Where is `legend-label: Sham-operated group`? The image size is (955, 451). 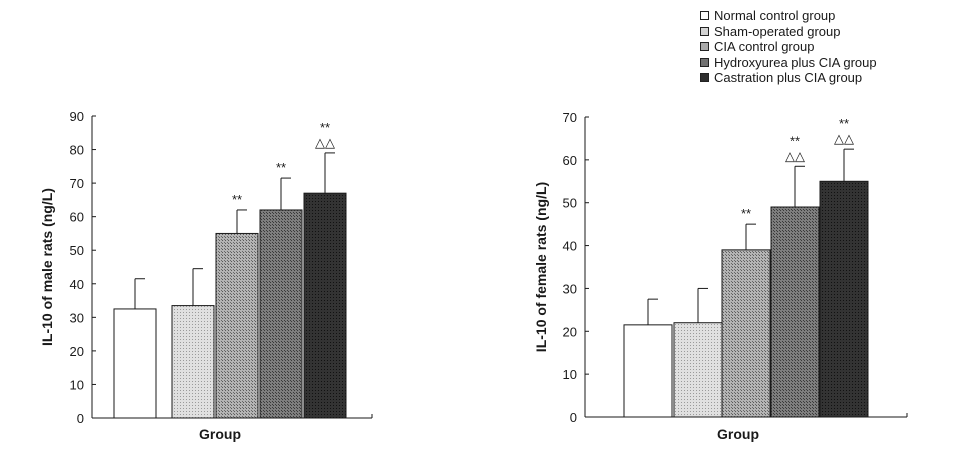 legend-label: Sham-operated group is located at coordinates (777, 31).